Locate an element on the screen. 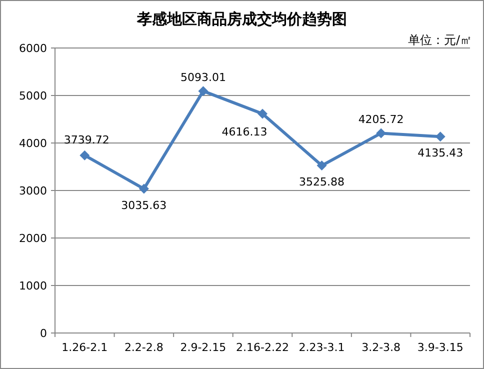 Image resolution: width=484 pixels, height=369 pixels. y-tick-label: 5000 is located at coordinates (33, 96).